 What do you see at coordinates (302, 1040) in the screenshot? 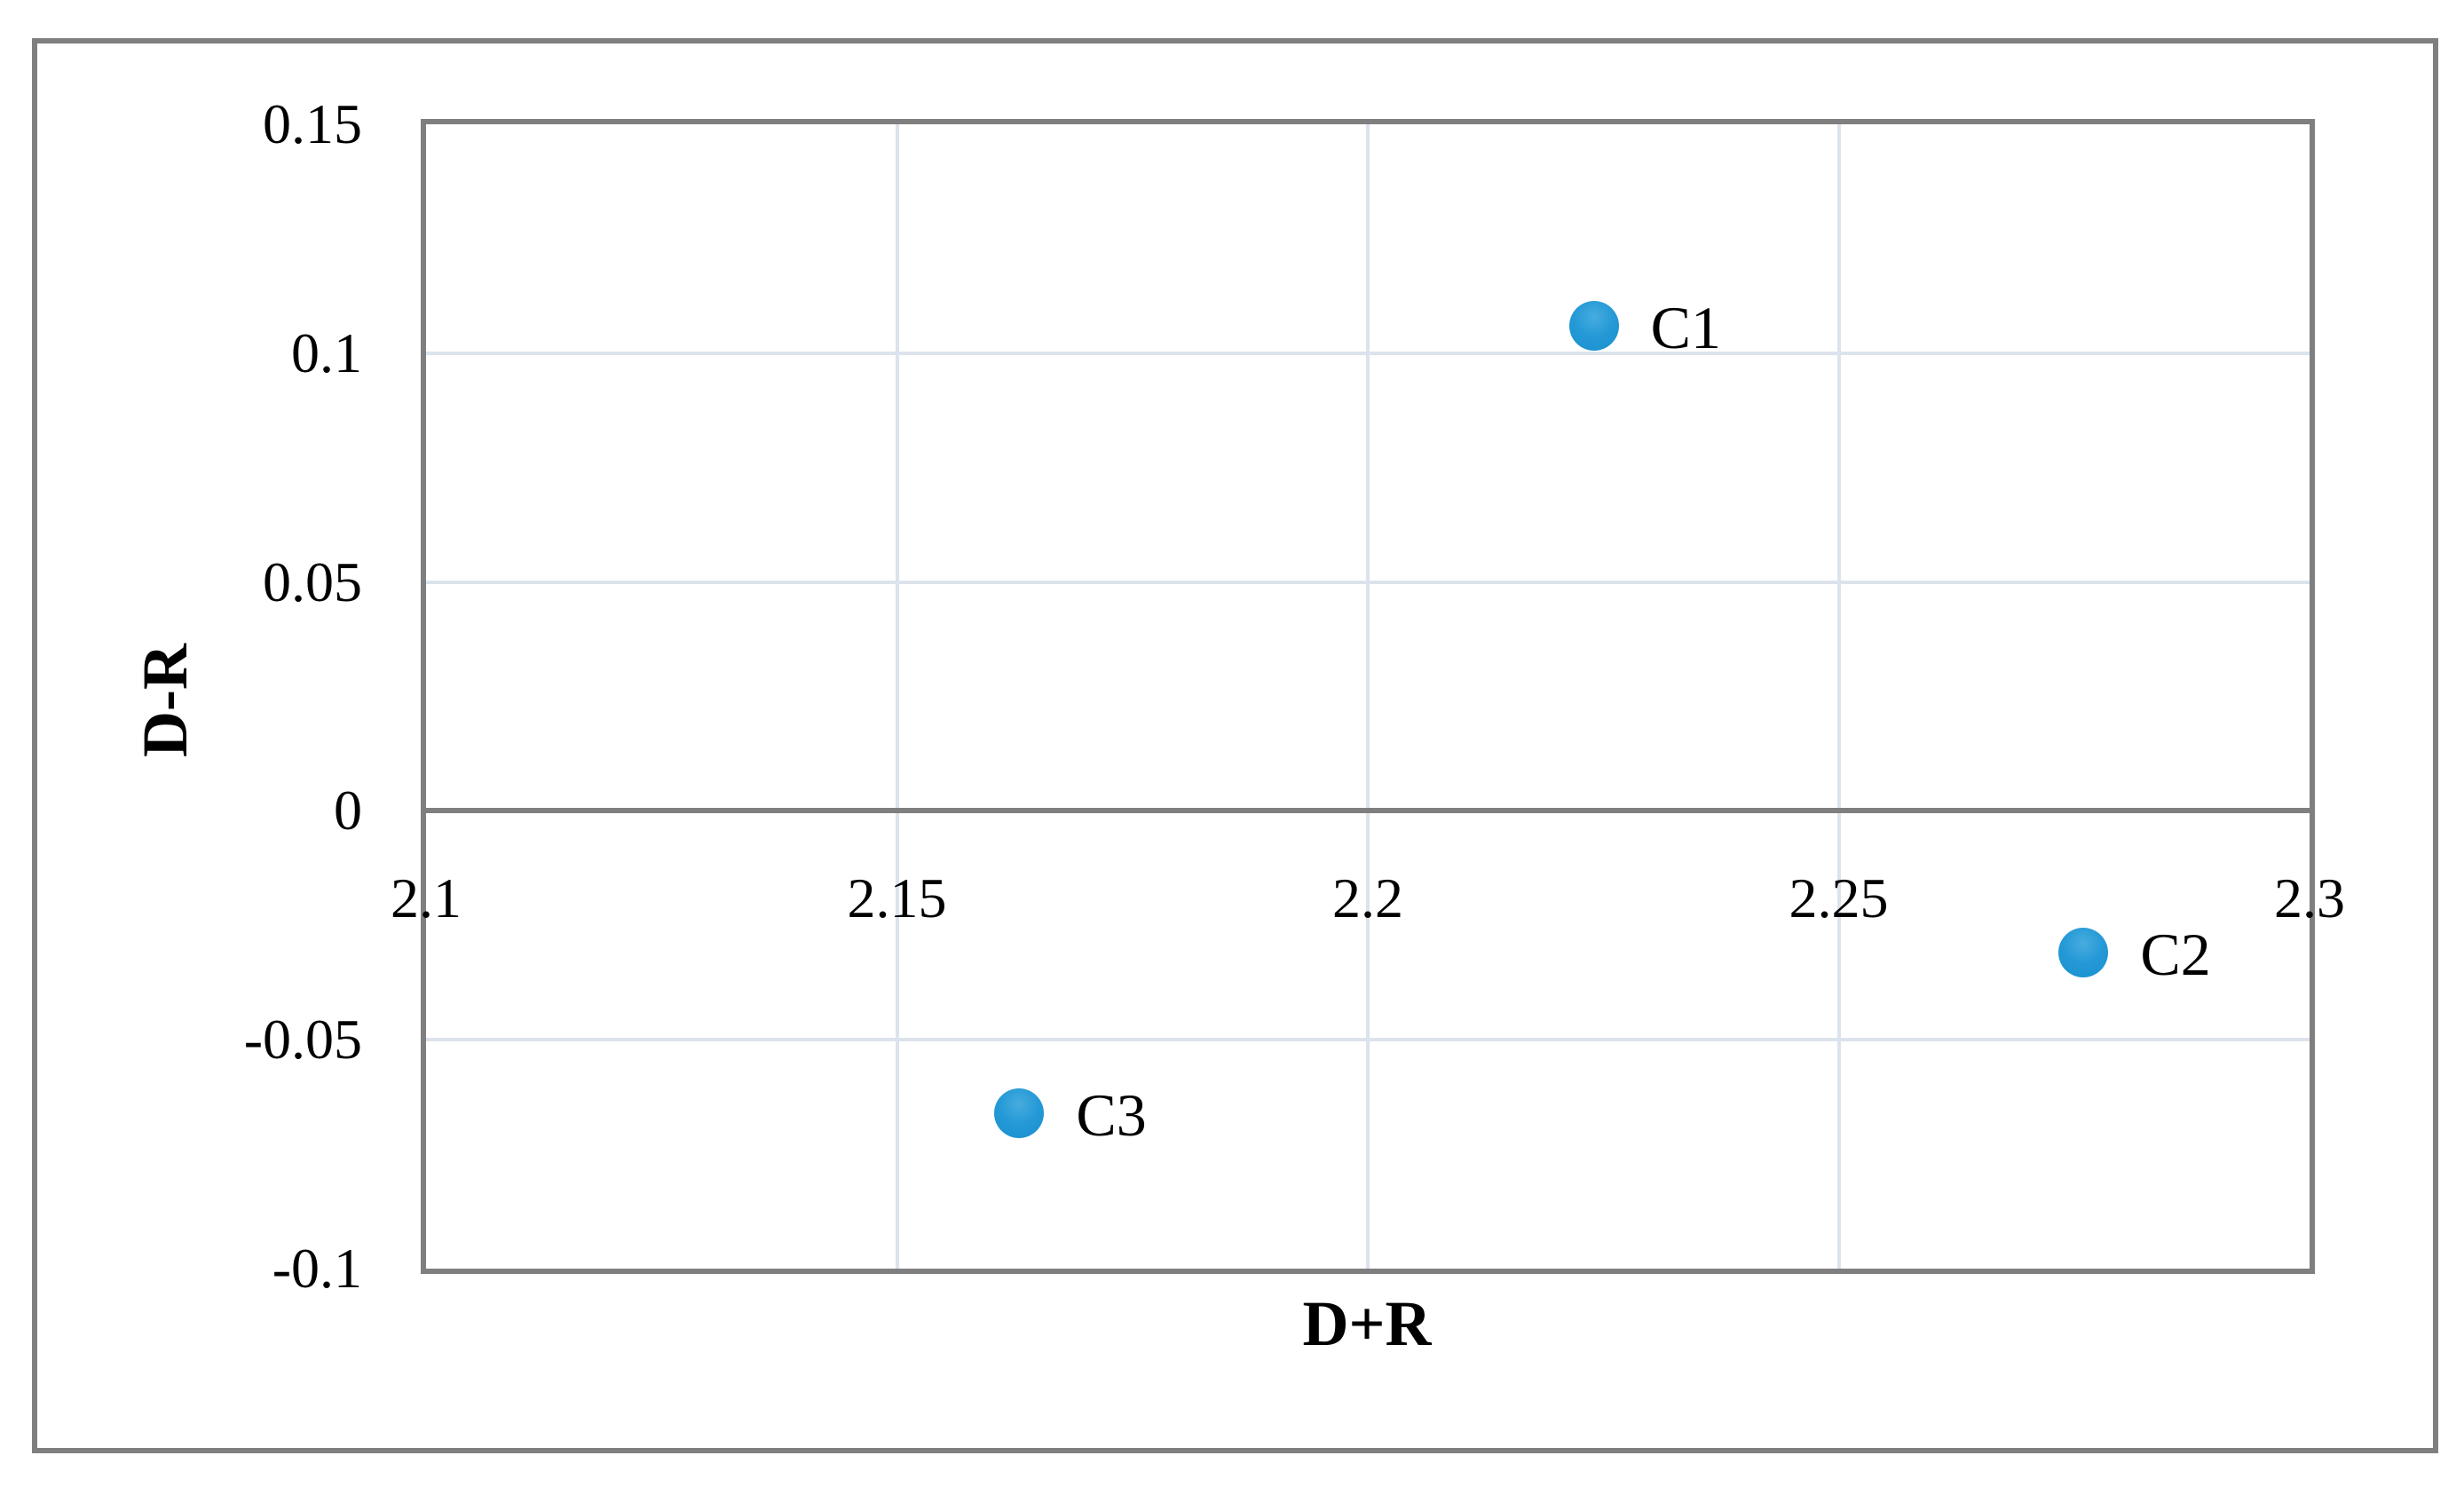
I see `y-axis-tick-label: -0.05` at bounding box center [302, 1040].